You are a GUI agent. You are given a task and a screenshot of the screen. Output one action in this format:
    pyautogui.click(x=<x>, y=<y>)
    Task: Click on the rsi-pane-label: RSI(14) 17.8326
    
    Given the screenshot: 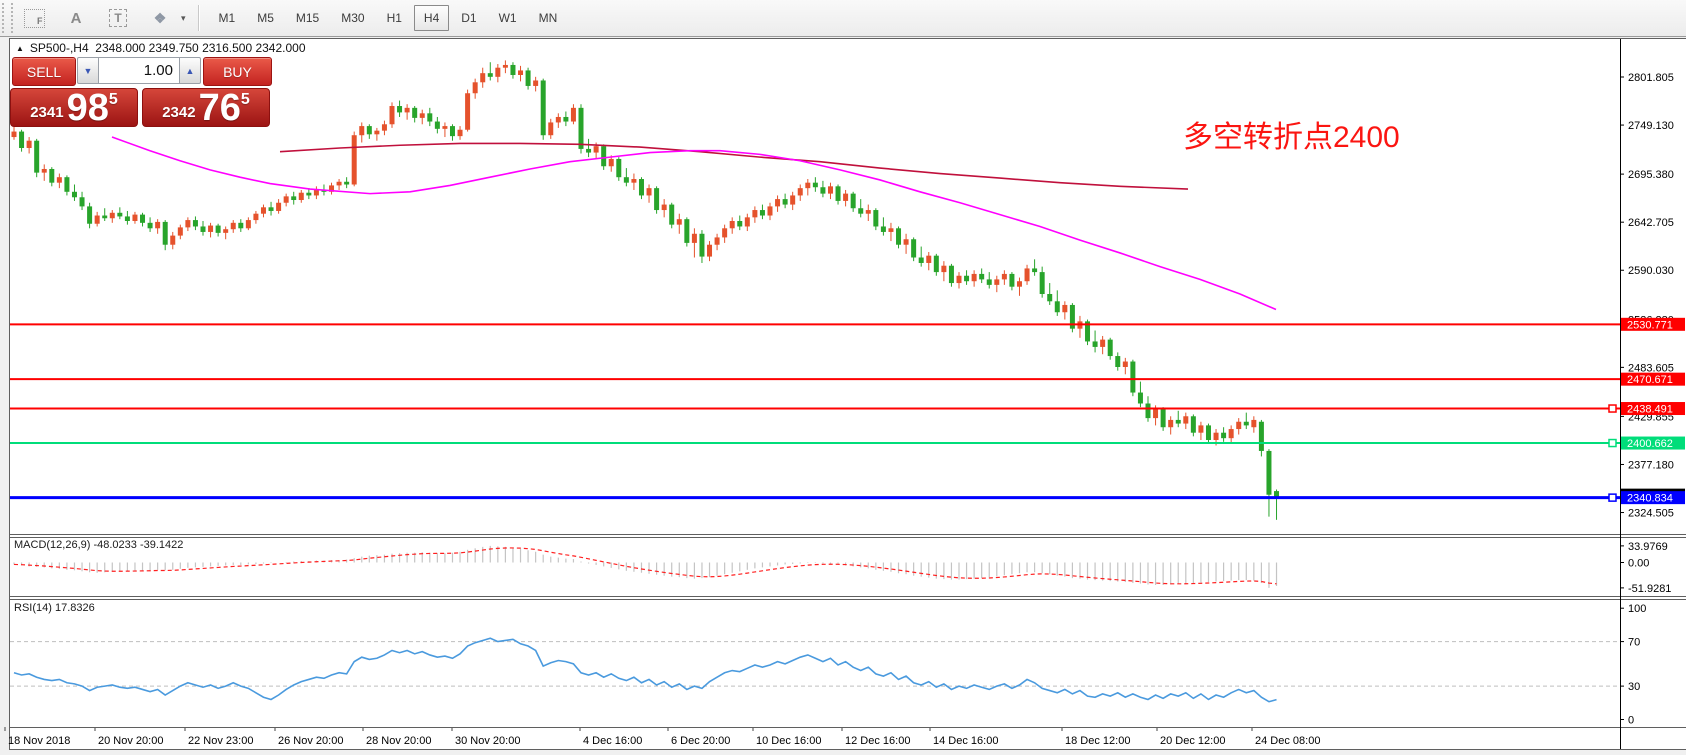 What is the action you would take?
    pyautogui.click(x=54, y=608)
    